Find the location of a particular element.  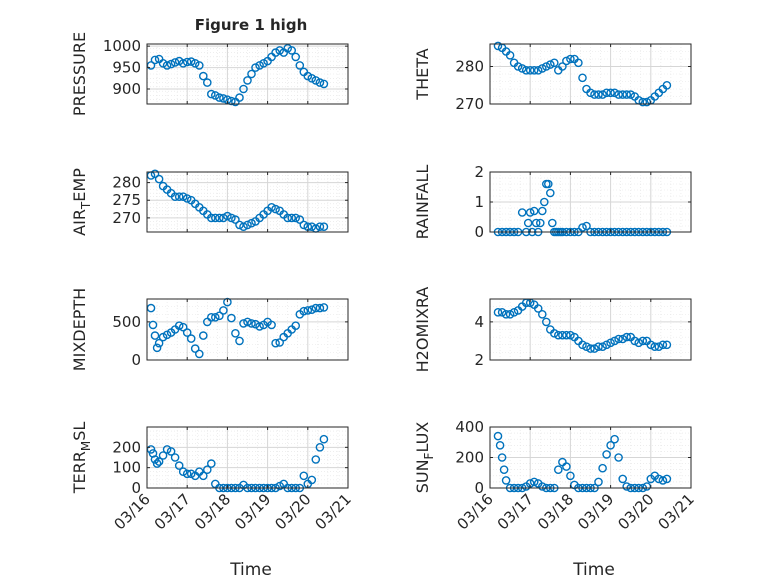

y-axis-label: AIRTEMP is located at coordinates (81, 202).